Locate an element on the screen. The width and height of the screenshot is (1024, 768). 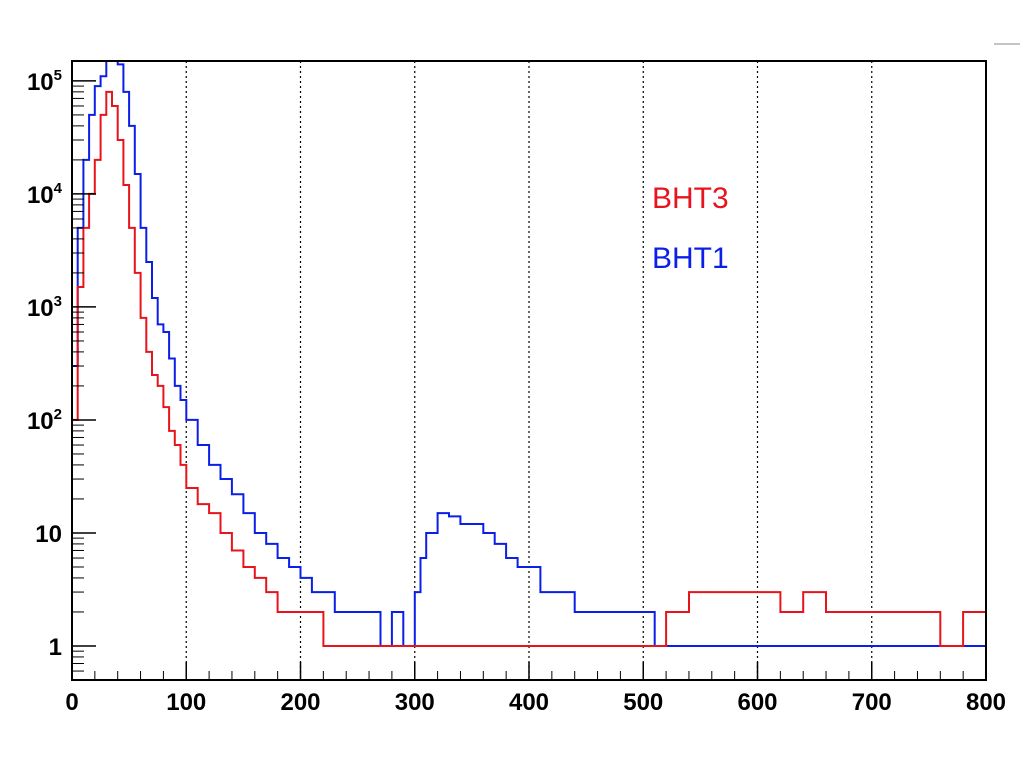
y-tick-label: 10² is located at coordinates (44, 420).